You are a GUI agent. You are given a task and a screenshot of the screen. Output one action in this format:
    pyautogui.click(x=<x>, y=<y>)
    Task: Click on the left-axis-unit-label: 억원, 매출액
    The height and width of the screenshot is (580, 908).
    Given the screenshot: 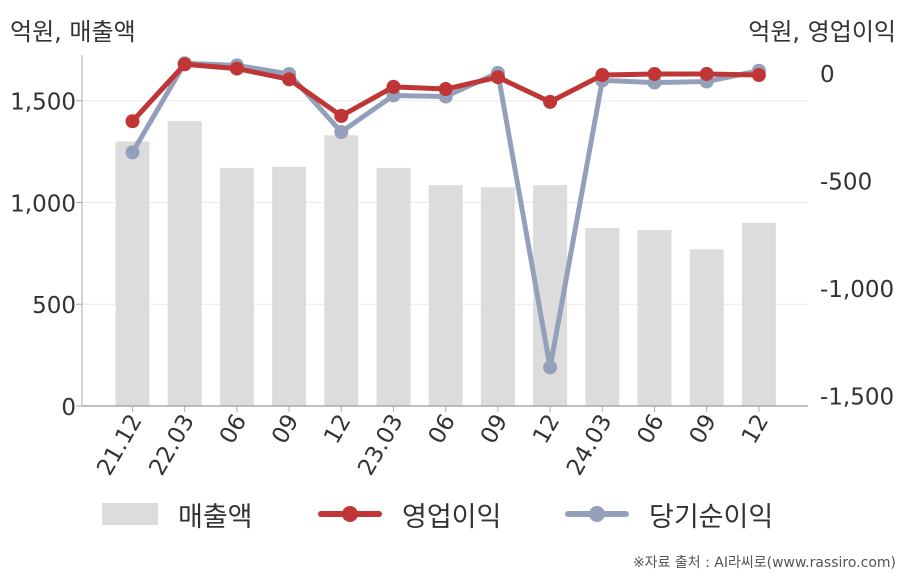 What is the action you would take?
    pyautogui.click(x=73, y=32)
    